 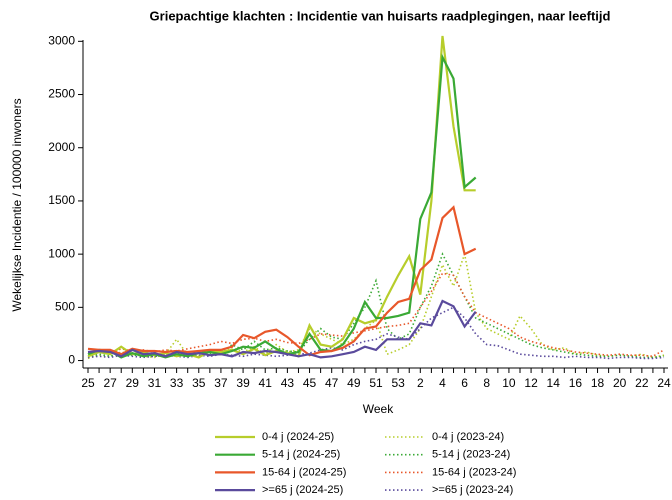 What do you see at coordinates (65, 307) in the screenshot?
I see `y-tick-label: 500` at bounding box center [65, 307].